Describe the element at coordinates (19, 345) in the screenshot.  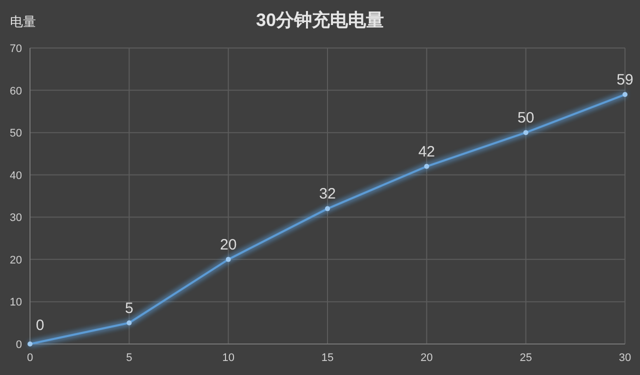
I see `y-tick-label: 0` at that location.